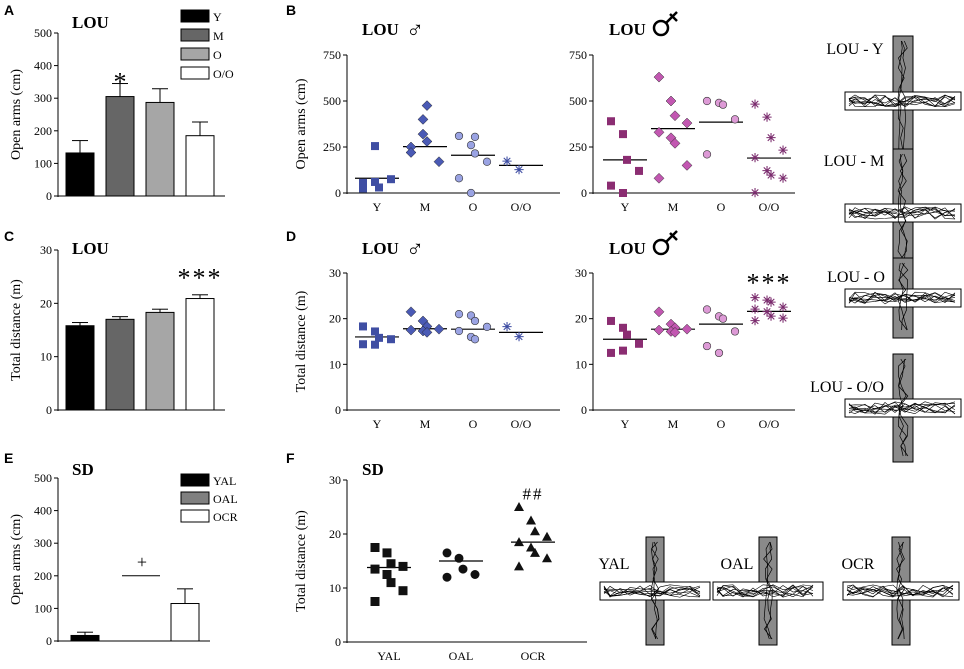 This screenshot has width=964, height=669. What do you see at coordinates (737, 564) in the screenshot?
I see `maze-label: OAL` at bounding box center [737, 564].